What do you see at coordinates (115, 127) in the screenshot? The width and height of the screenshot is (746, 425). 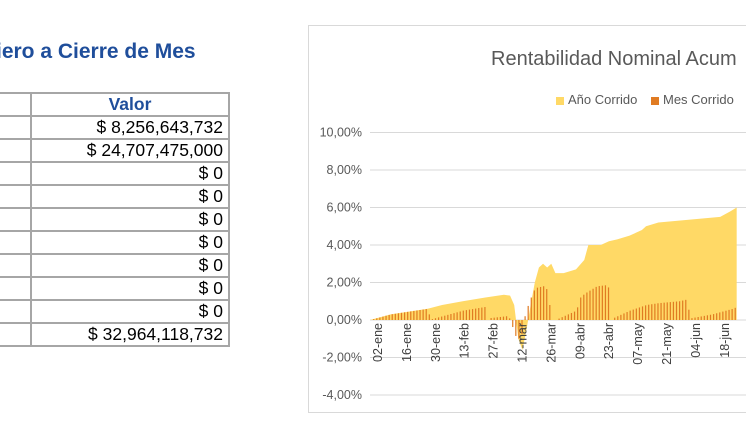 I see `table-row: $ 8,256,643,732` at bounding box center [115, 127].